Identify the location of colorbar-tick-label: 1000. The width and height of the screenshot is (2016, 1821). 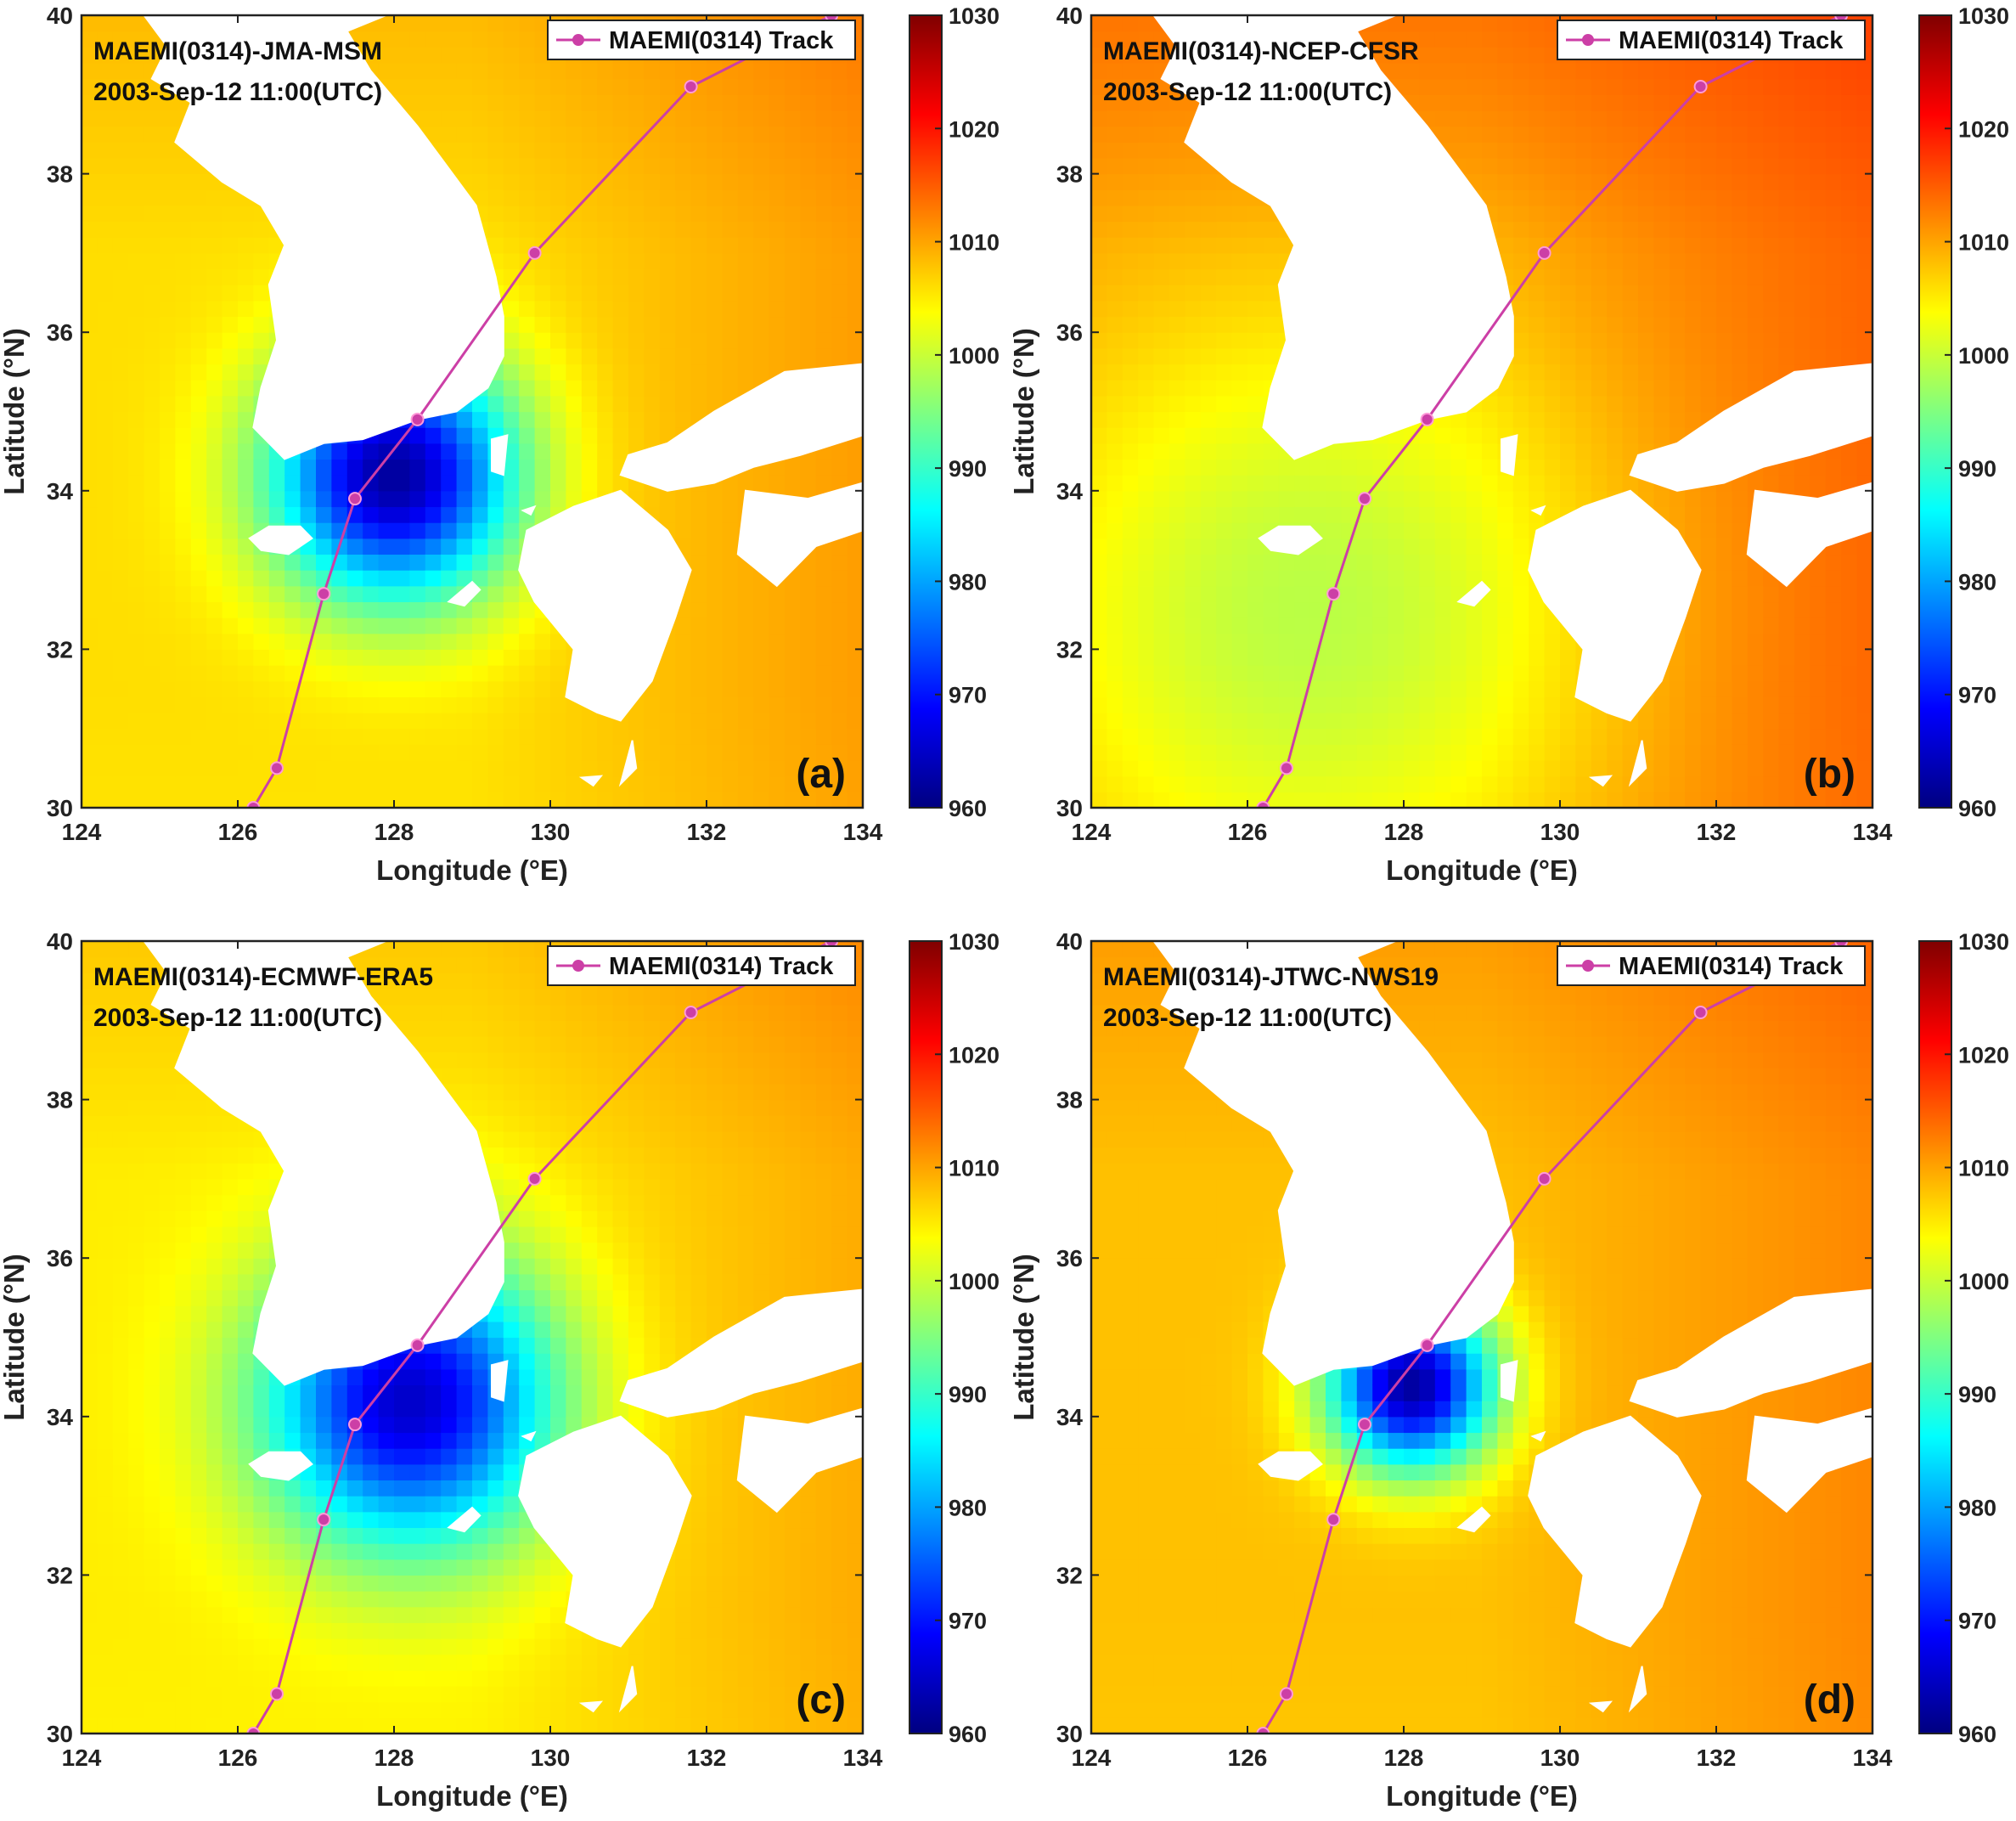
(974, 1281).